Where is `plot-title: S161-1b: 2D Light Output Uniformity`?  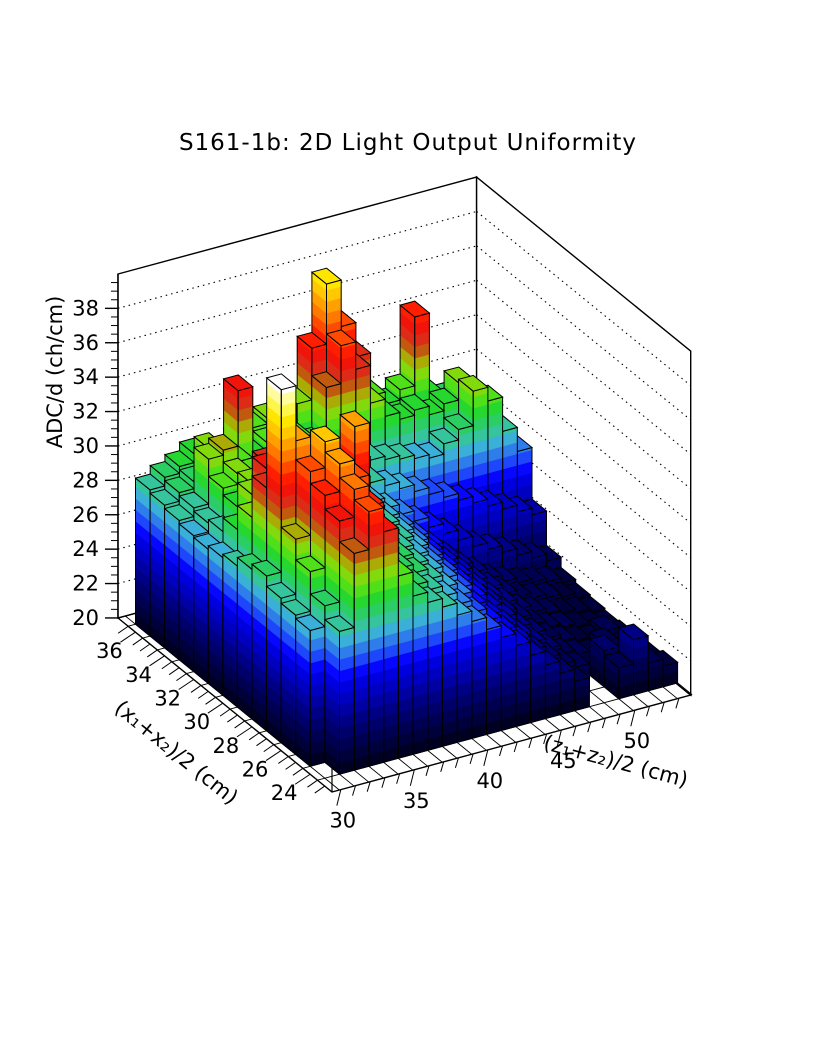
plot-title: S161-1b: 2D Light Output Uniformity is located at coordinates (408, 143).